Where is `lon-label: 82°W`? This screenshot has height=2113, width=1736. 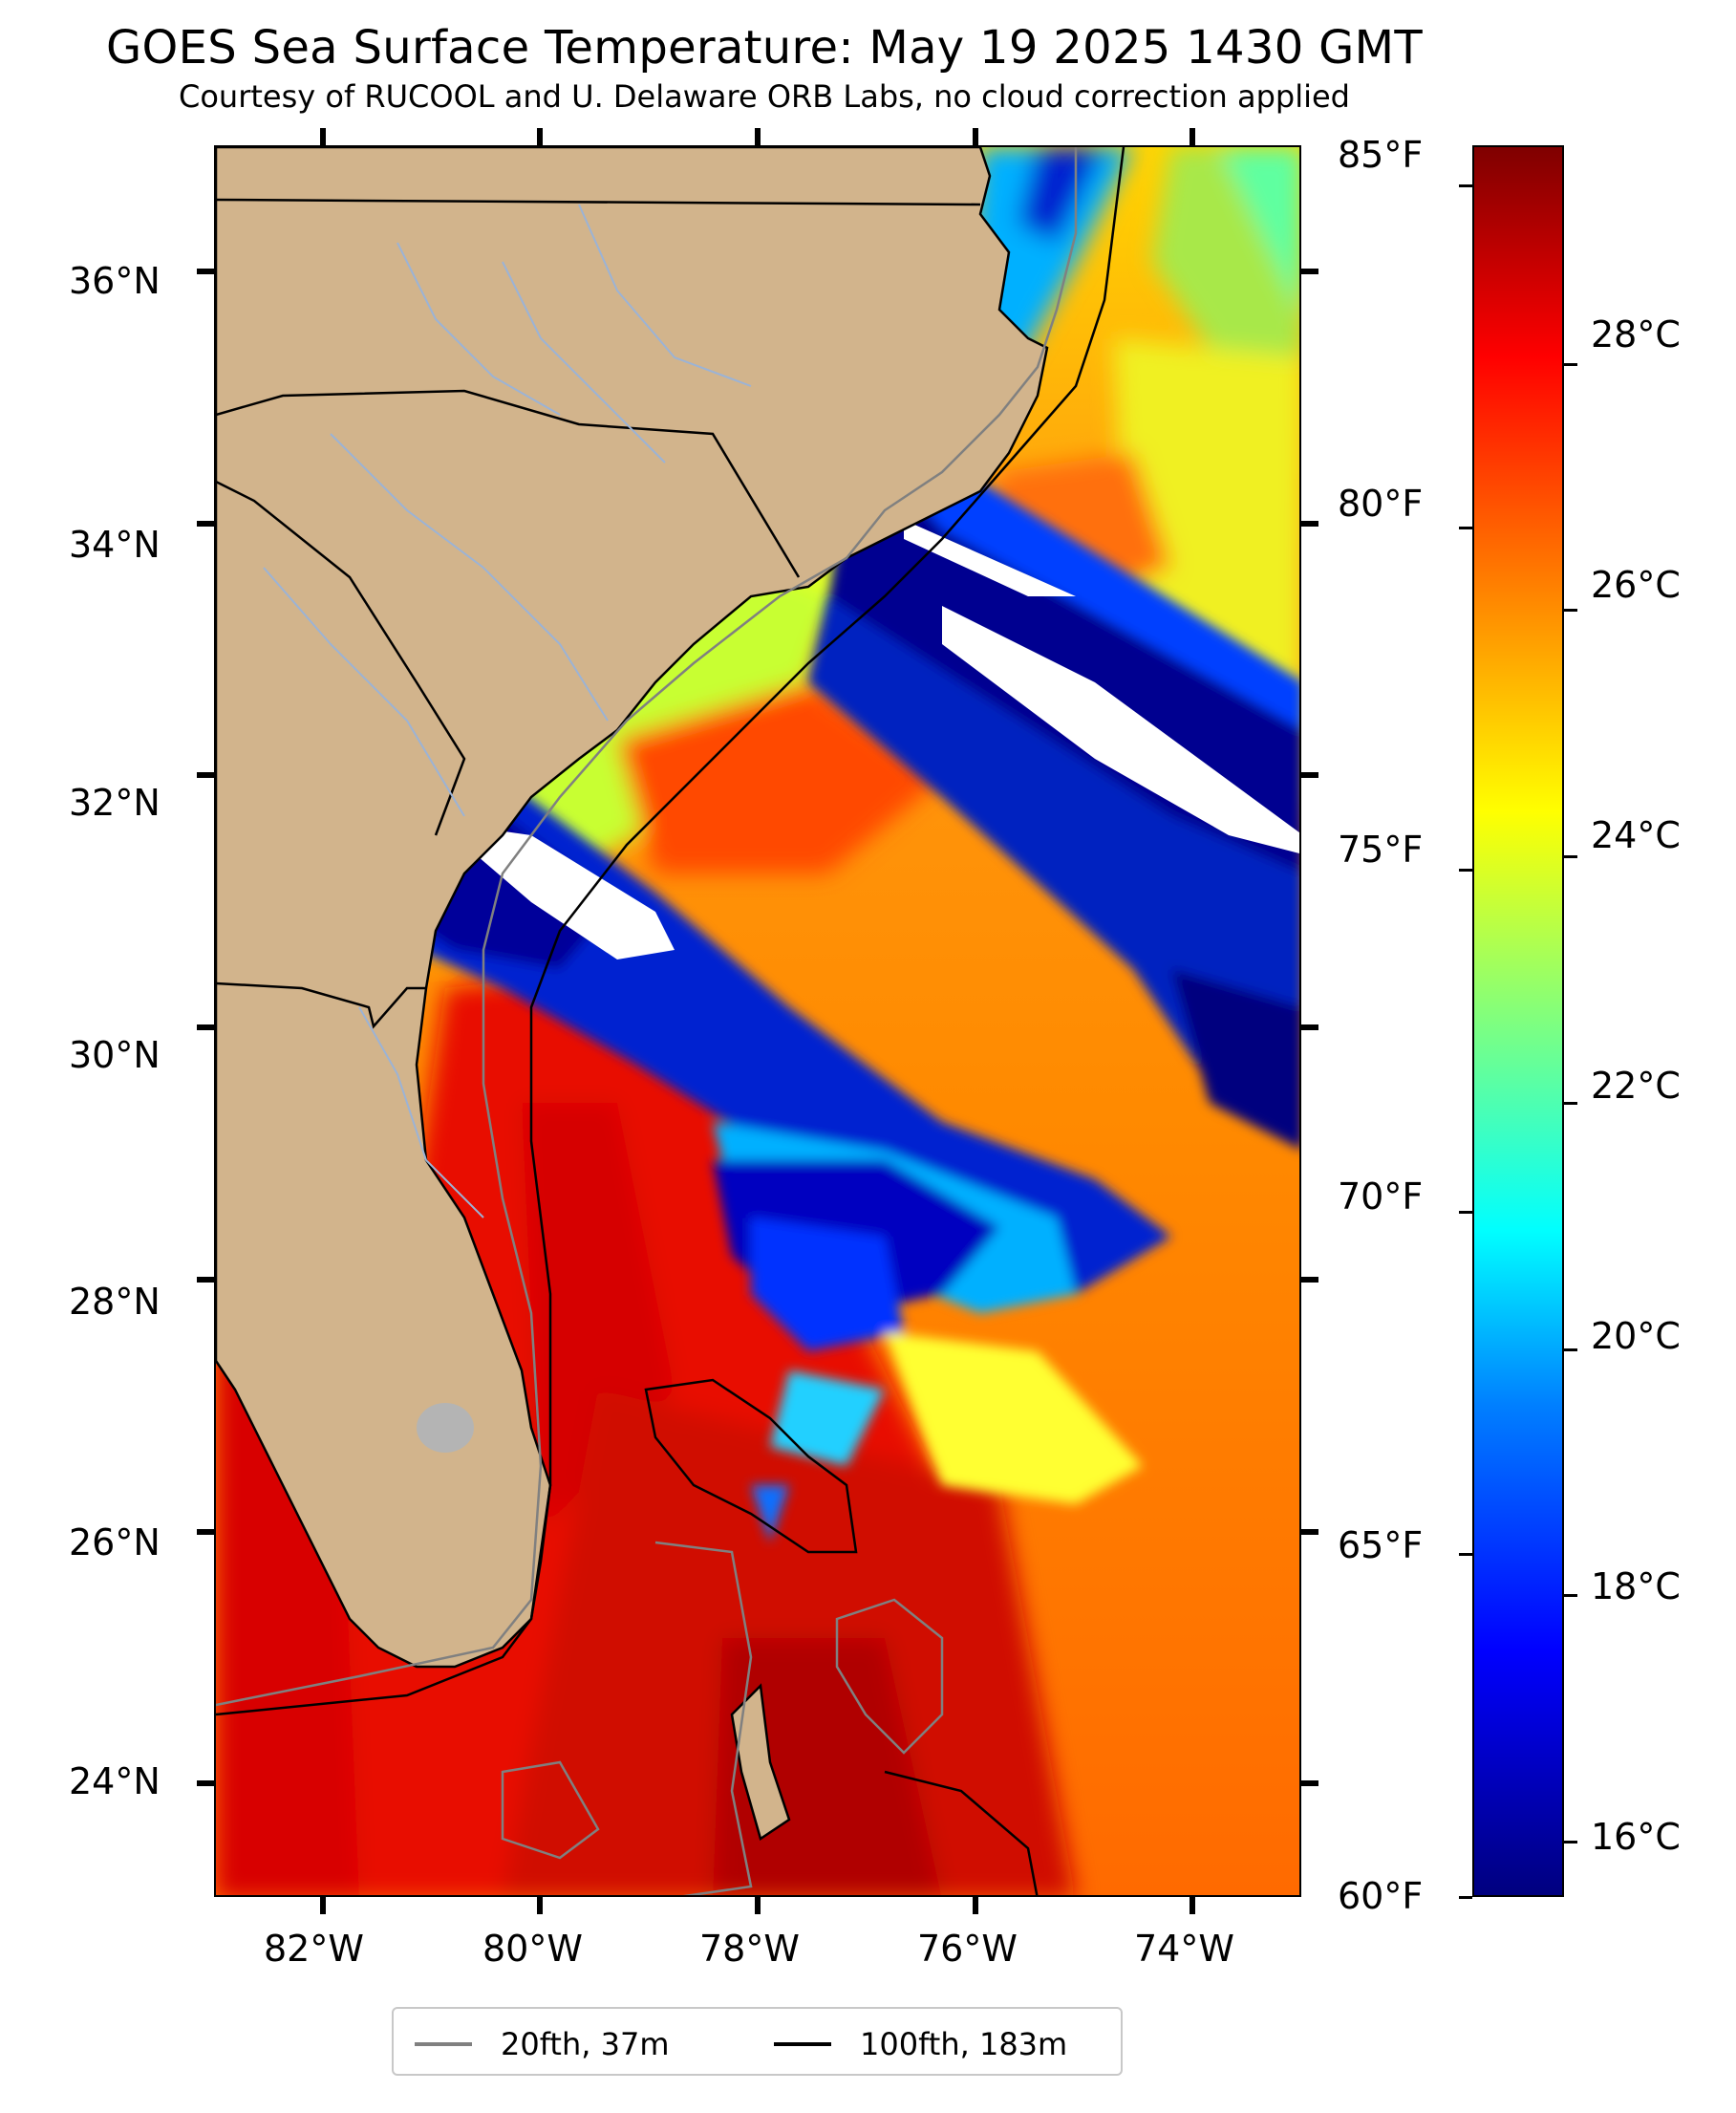
lon-label: 82°W is located at coordinates (314, 1949).